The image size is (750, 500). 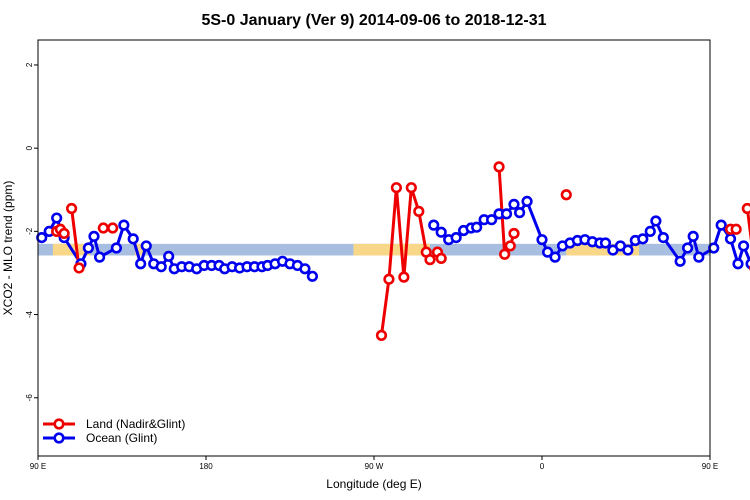 What do you see at coordinates (8, 248) in the screenshot?
I see `y-axis-label: XCO2 - MLO trend (ppm)` at bounding box center [8, 248].